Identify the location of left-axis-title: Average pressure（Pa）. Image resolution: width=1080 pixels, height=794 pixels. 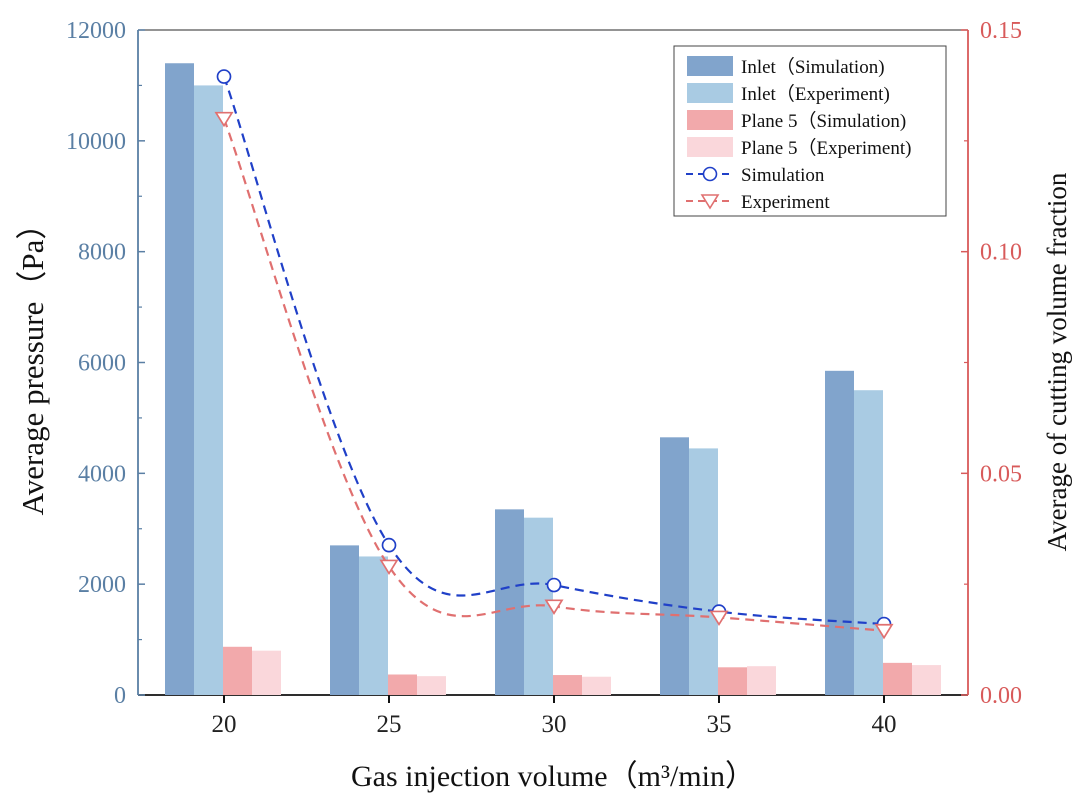
(32, 362).